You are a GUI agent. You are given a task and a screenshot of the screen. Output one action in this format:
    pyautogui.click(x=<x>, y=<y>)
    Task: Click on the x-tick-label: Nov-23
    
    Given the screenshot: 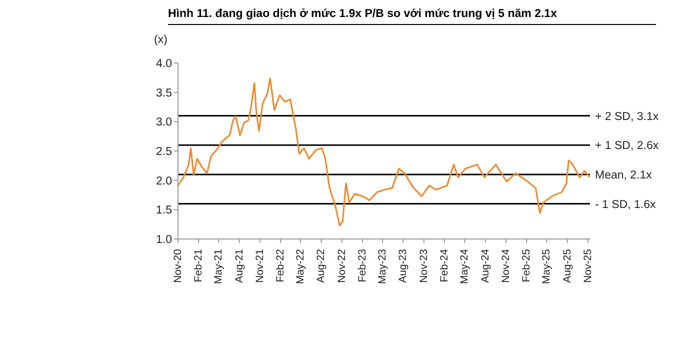 What is the action you would take?
    pyautogui.click(x=424, y=265)
    